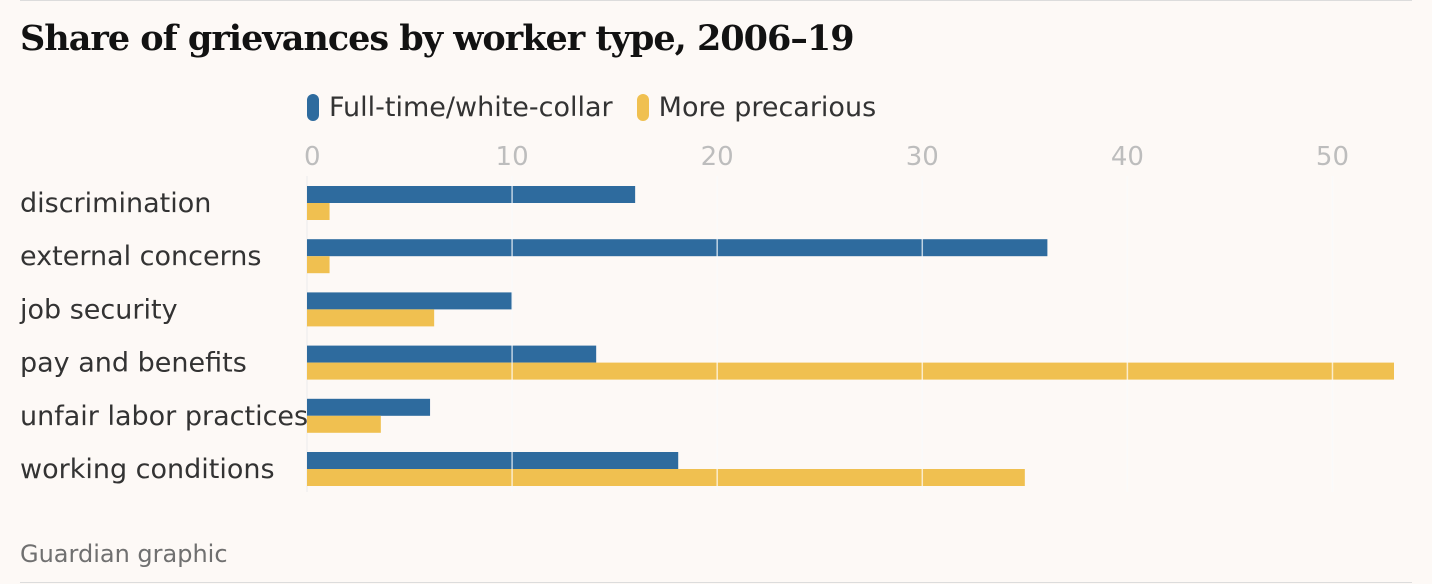  I want to click on category-label-discrimination: discrimination, so click(115, 203).